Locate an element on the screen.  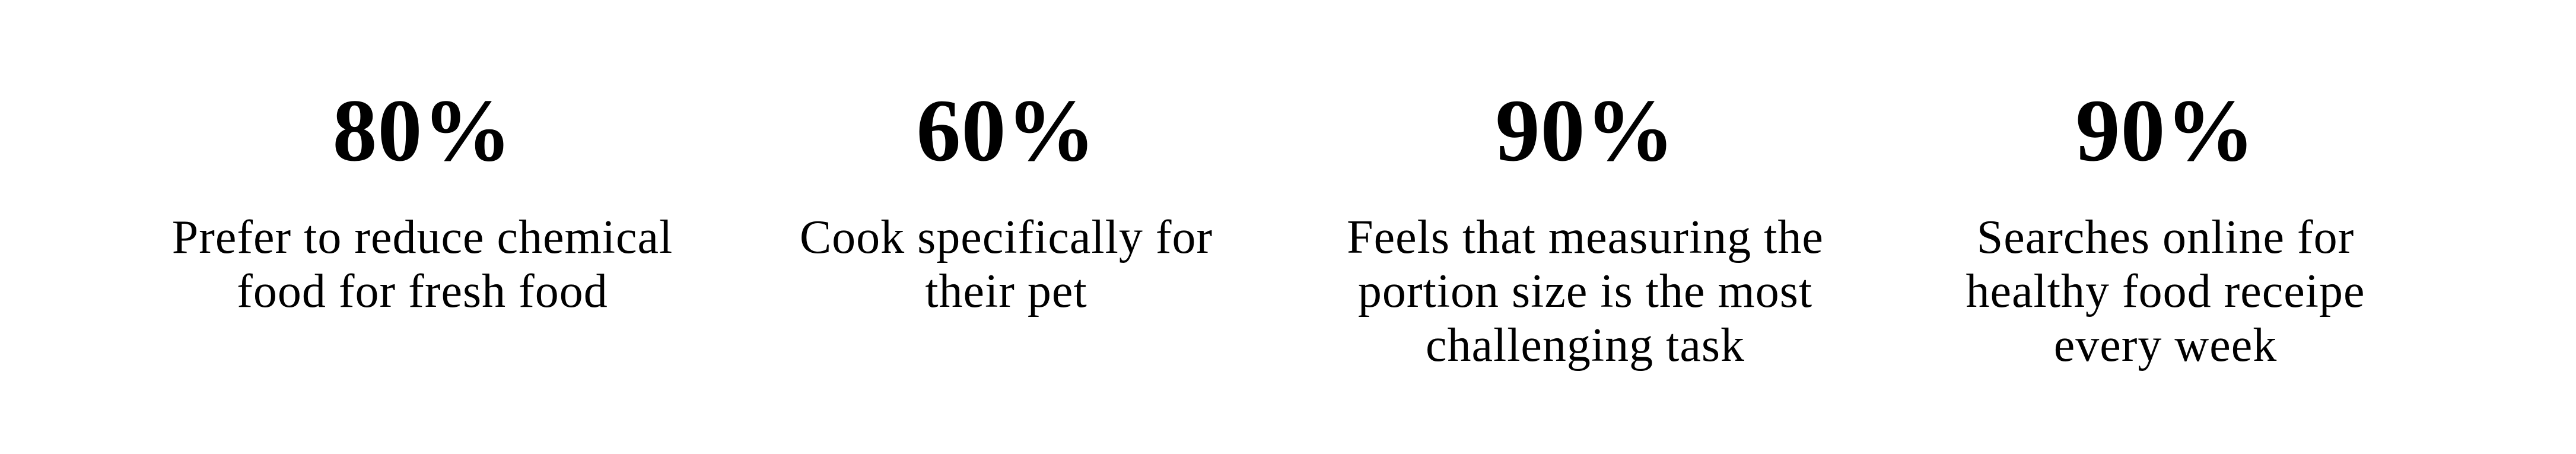
stat-description-line: healthy food receipe is located at coordinates (2165, 291).